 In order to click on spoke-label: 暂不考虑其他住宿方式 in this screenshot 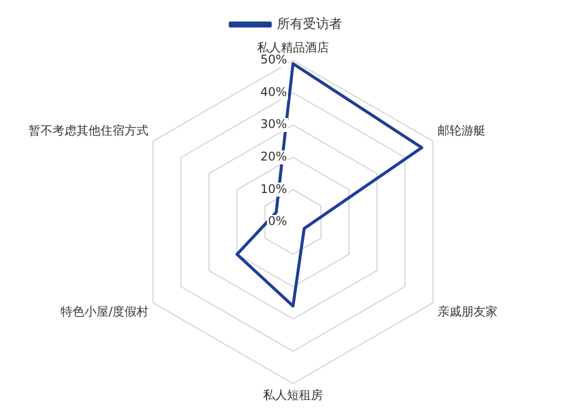, I will do `click(88, 131)`.